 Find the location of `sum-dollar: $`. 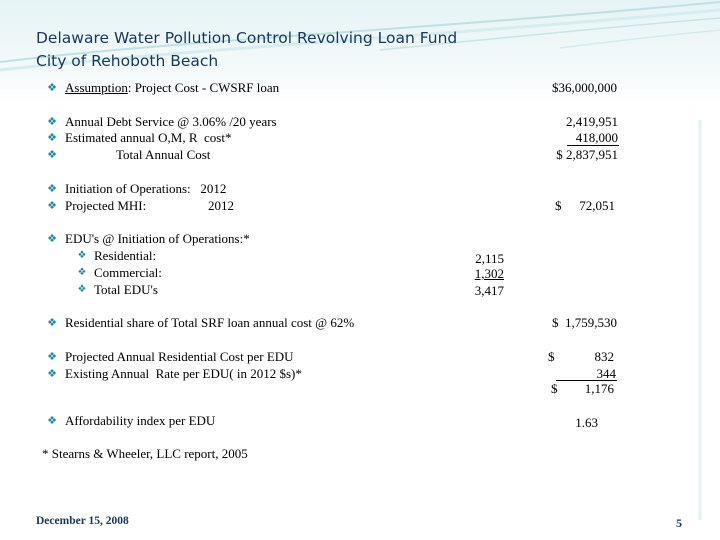

sum-dollar: $ is located at coordinates (554, 388).